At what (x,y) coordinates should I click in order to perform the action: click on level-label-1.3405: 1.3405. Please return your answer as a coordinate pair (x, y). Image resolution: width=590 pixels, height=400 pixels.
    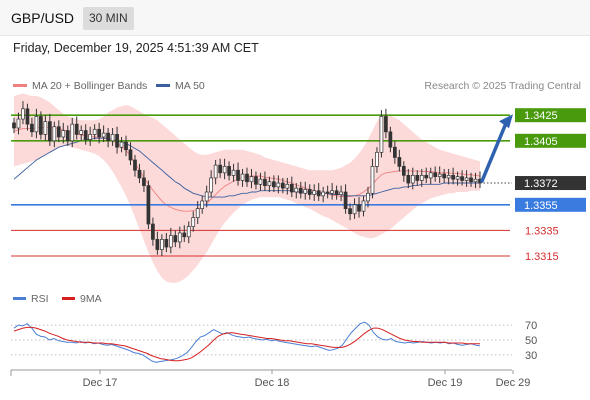
    Looking at the image, I should click on (550, 140).